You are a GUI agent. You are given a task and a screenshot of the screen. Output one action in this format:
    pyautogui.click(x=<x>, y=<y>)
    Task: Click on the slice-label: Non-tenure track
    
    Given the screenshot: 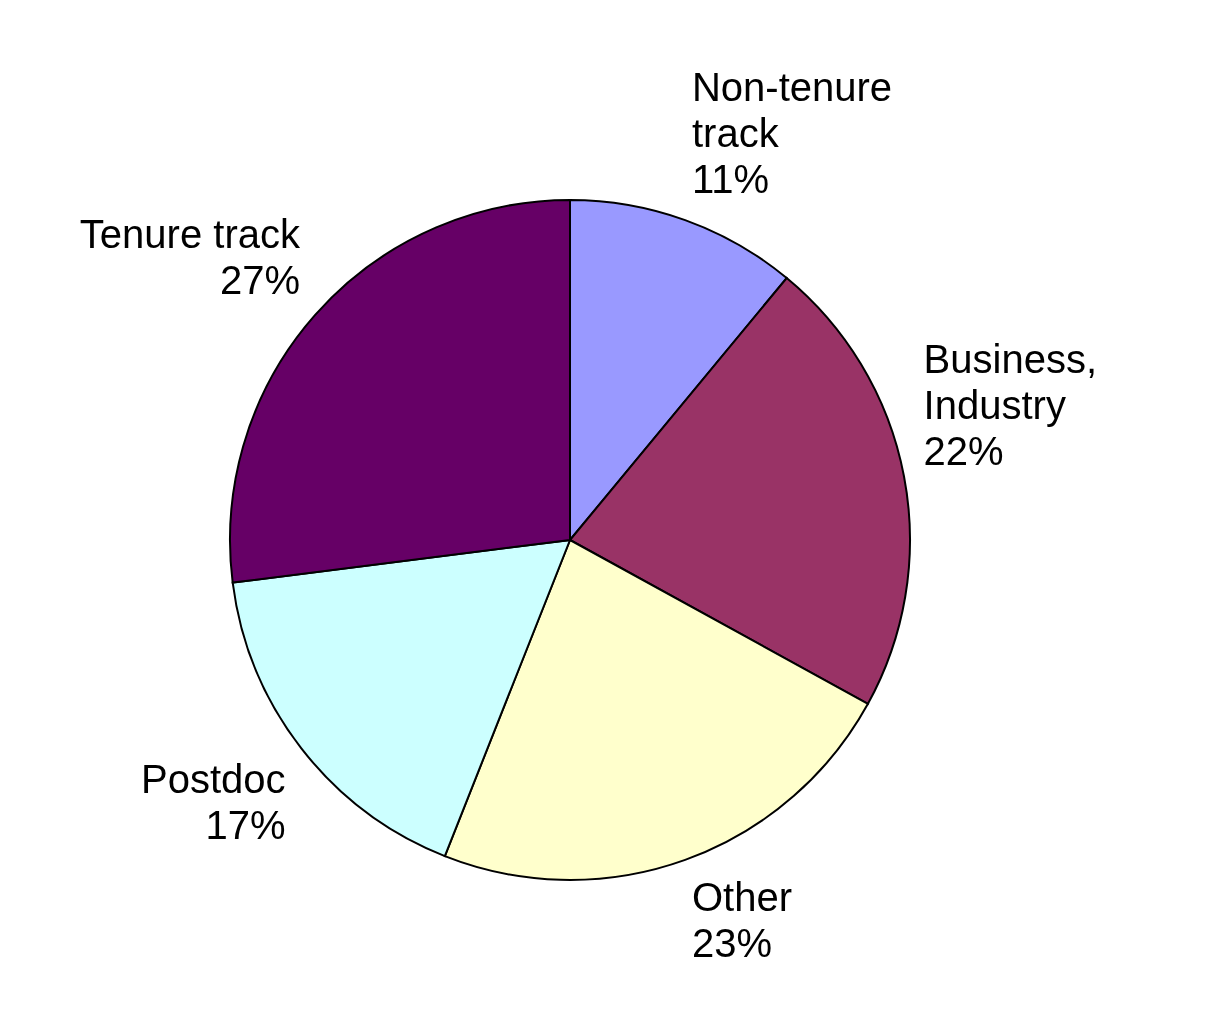 What is the action you would take?
    pyautogui.click(x=792, y=110)
    